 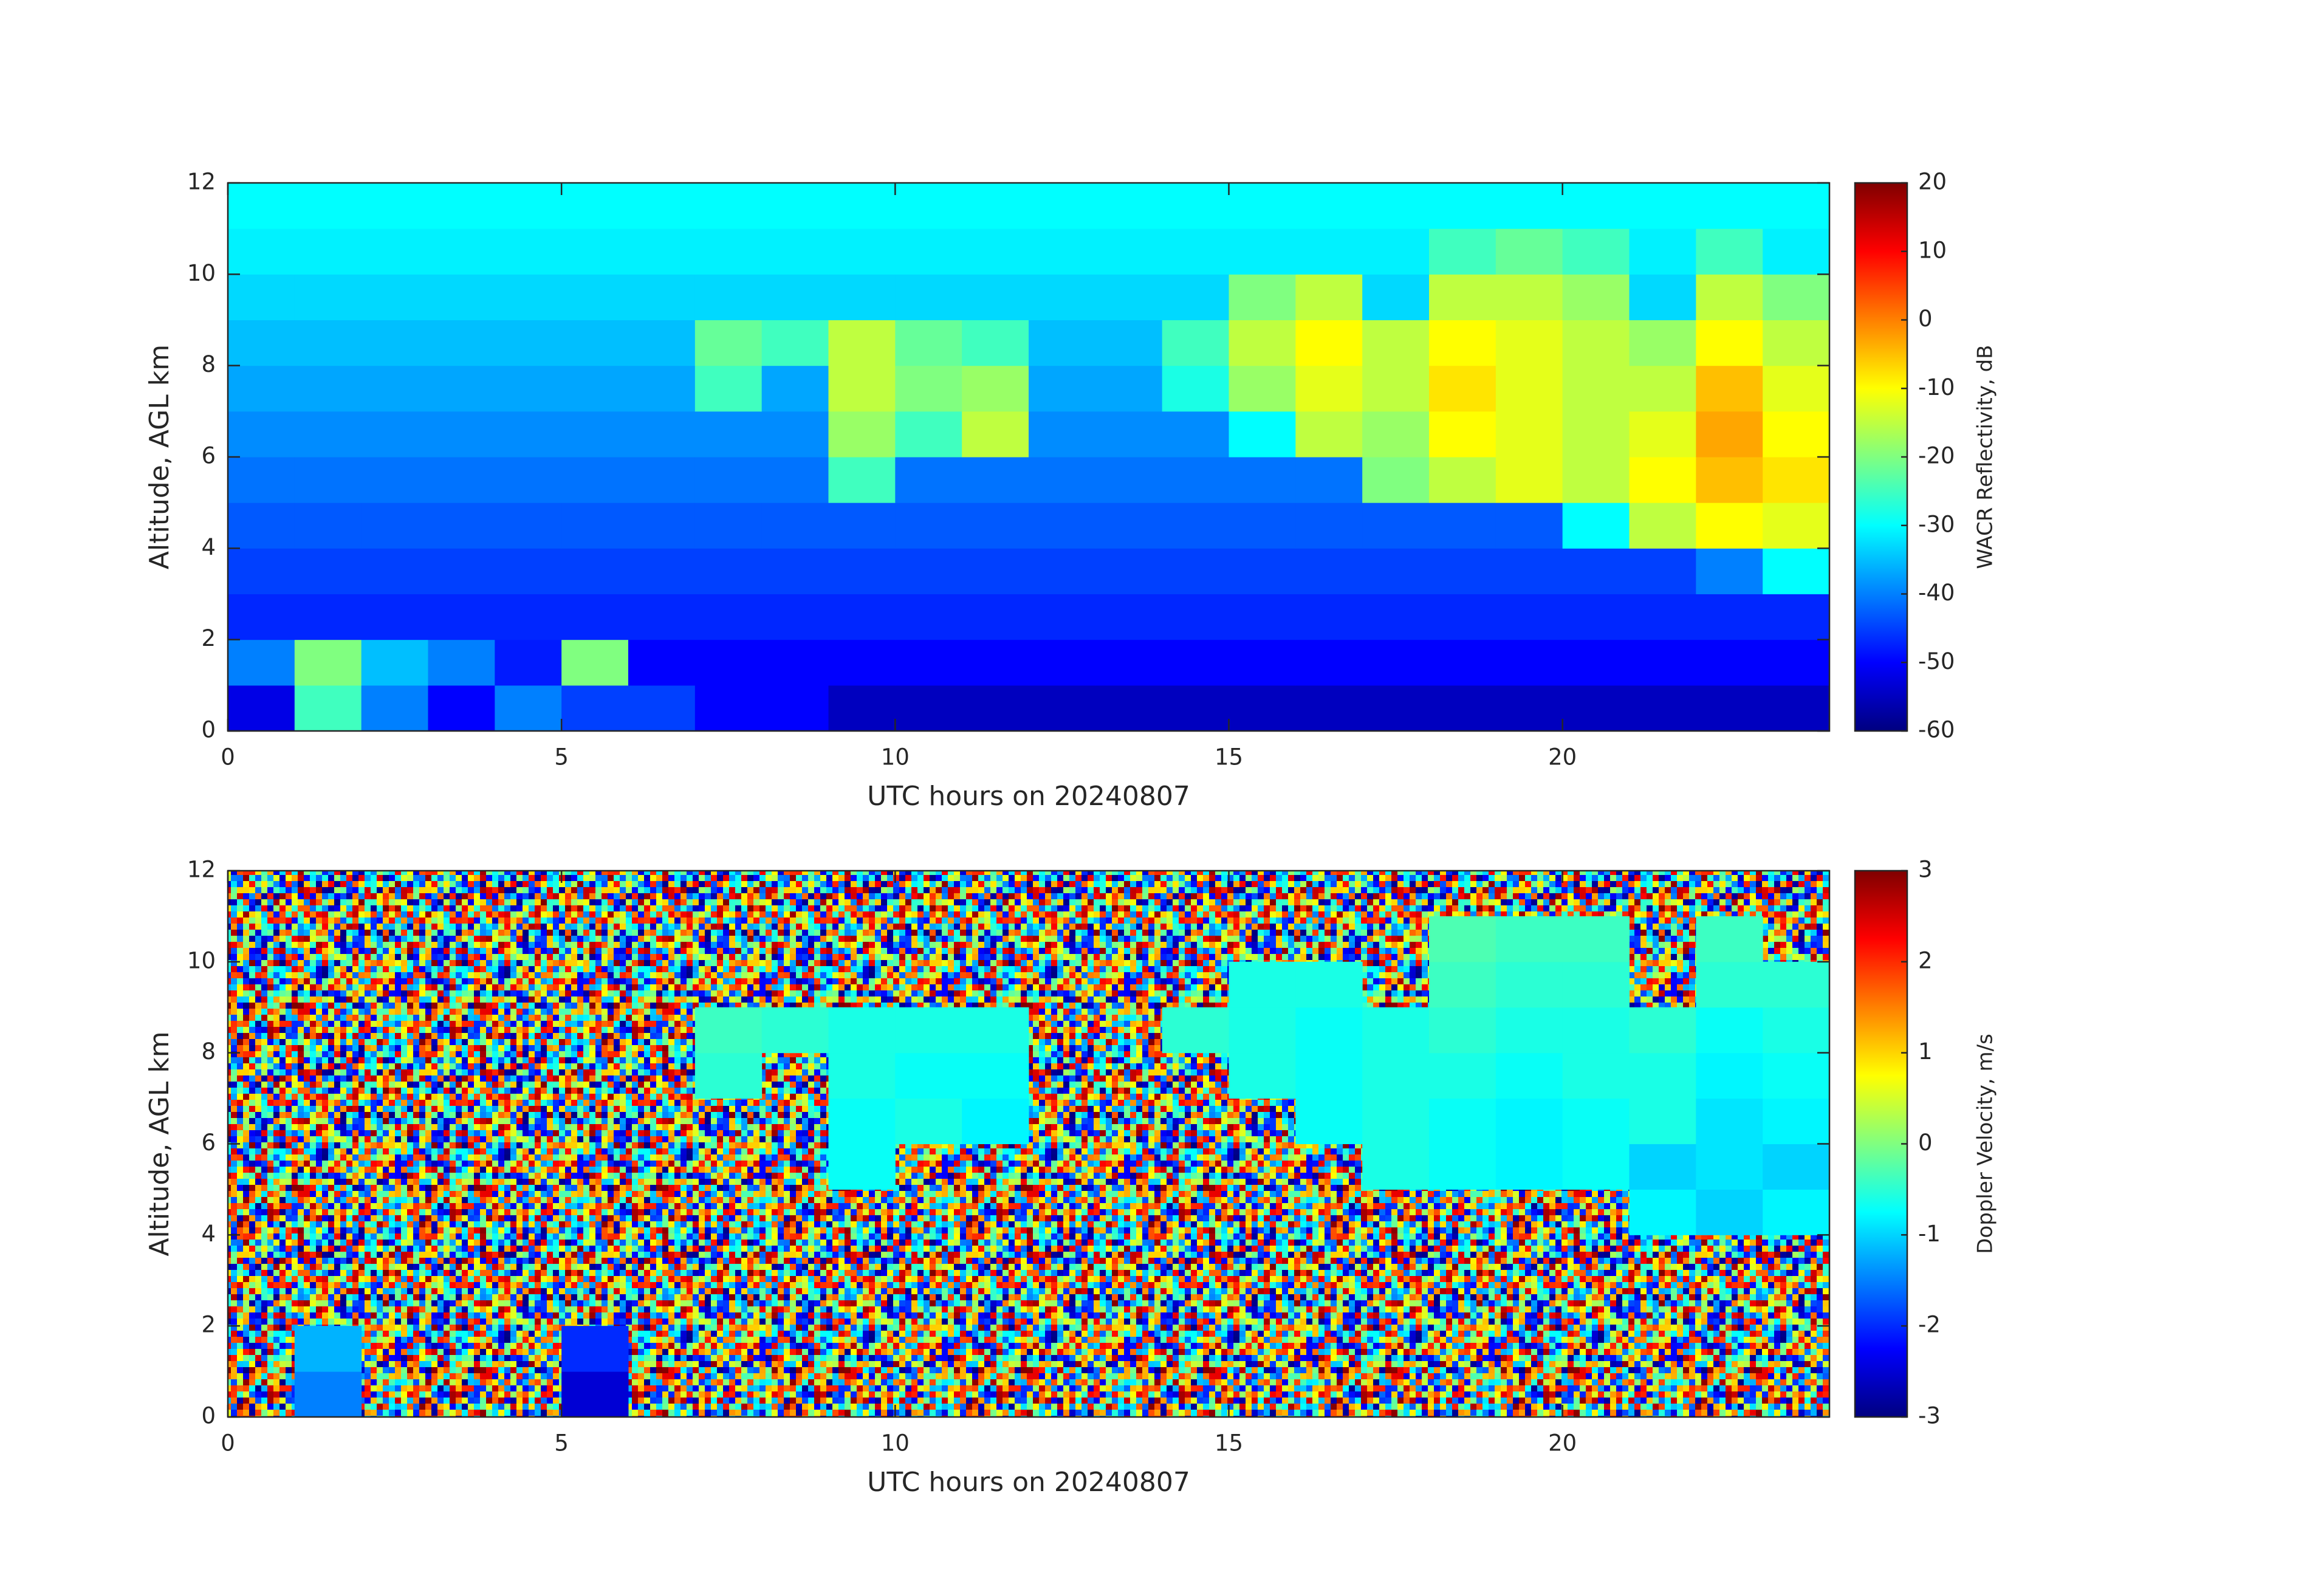 What do you see at coordinates (1930, 1416) in the screenshot?
I see `colorbar-tick-label: -3` at bounding box center [1930, 1416].